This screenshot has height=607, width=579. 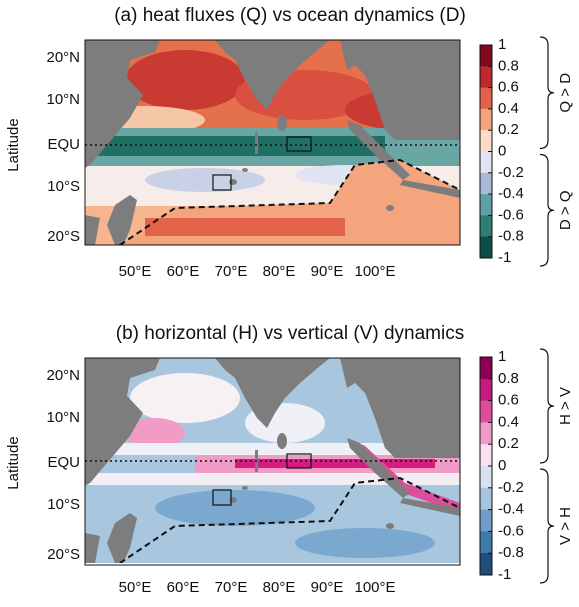 I want to click on brace-label: D > Q, so click(x=565, y=210).